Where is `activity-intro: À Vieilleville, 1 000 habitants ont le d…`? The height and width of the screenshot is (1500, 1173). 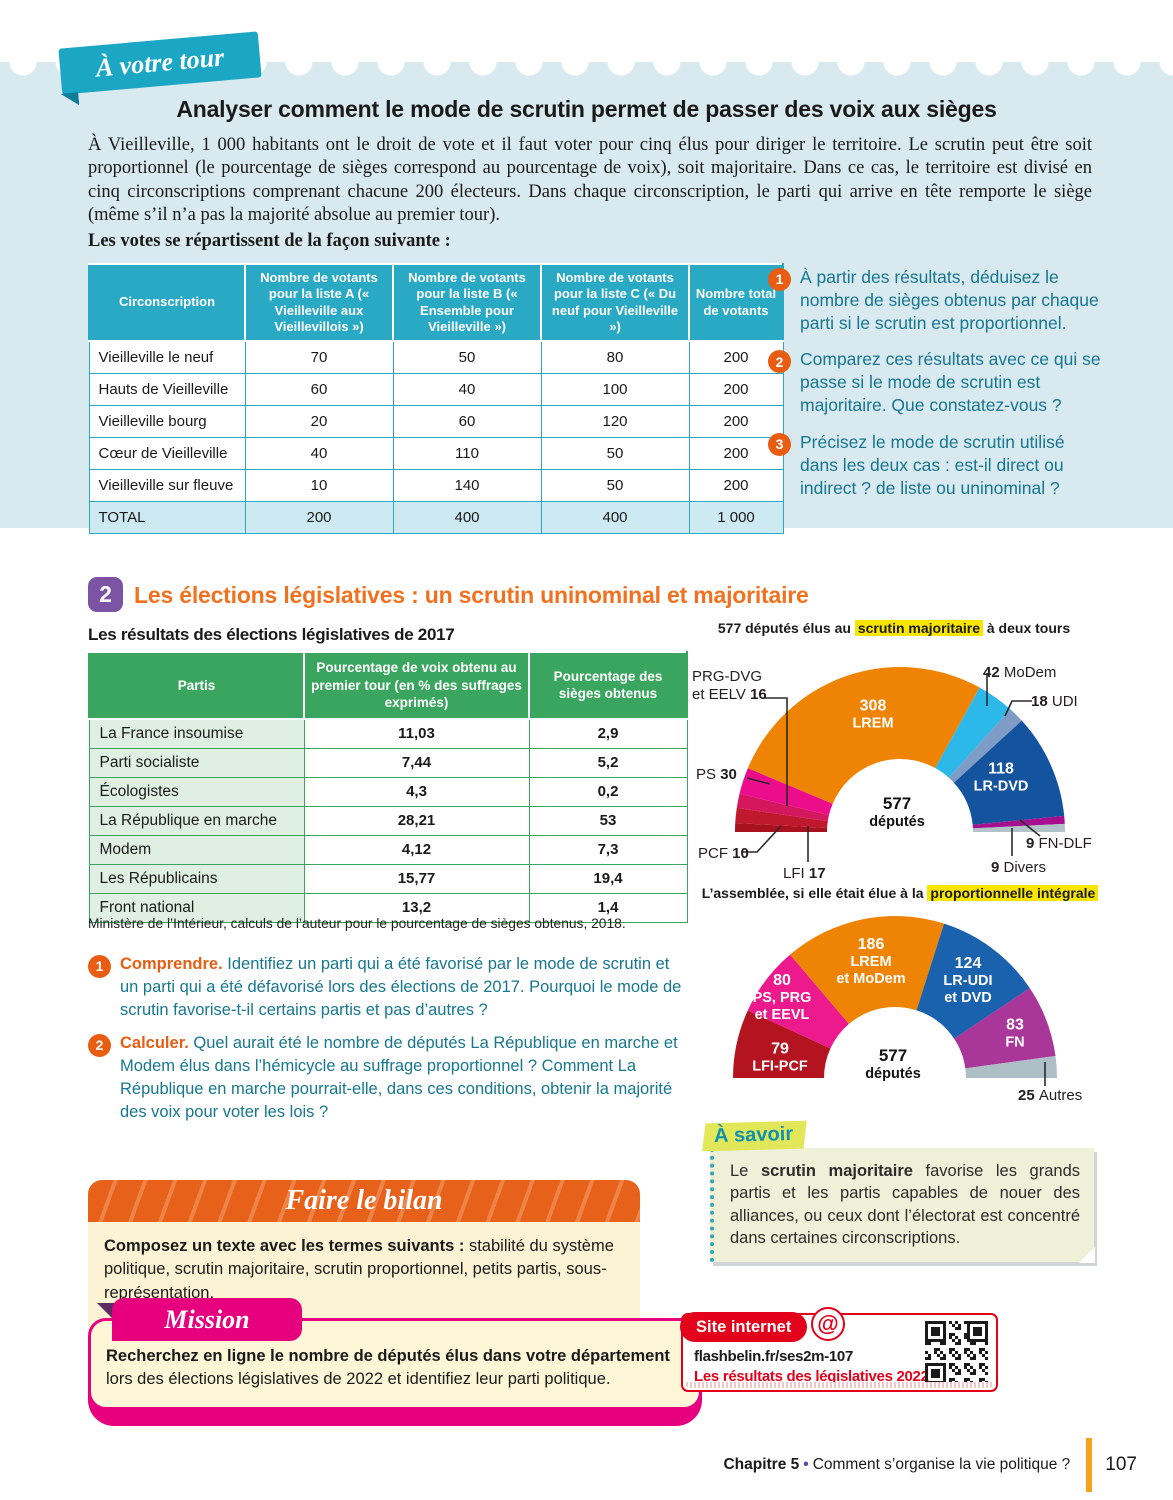 activity-intro: À Vieilleville, 1 000 habitants ont le d… is located at coordinates (590, 180).